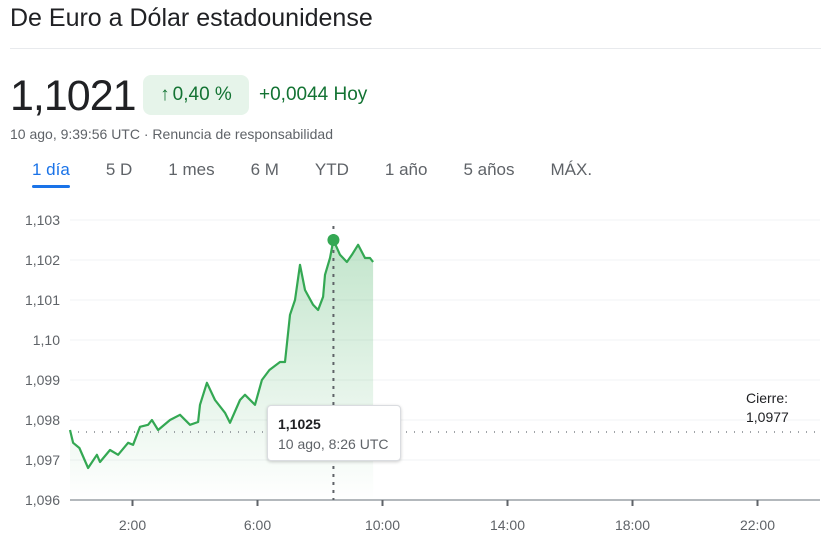 Image resolution: width=831 pixels, height=543 pixels. What do you see at coordinates (264, 169) in the screenshot?
I see `tab-3: 6 M` at bounding box center [264, 169].